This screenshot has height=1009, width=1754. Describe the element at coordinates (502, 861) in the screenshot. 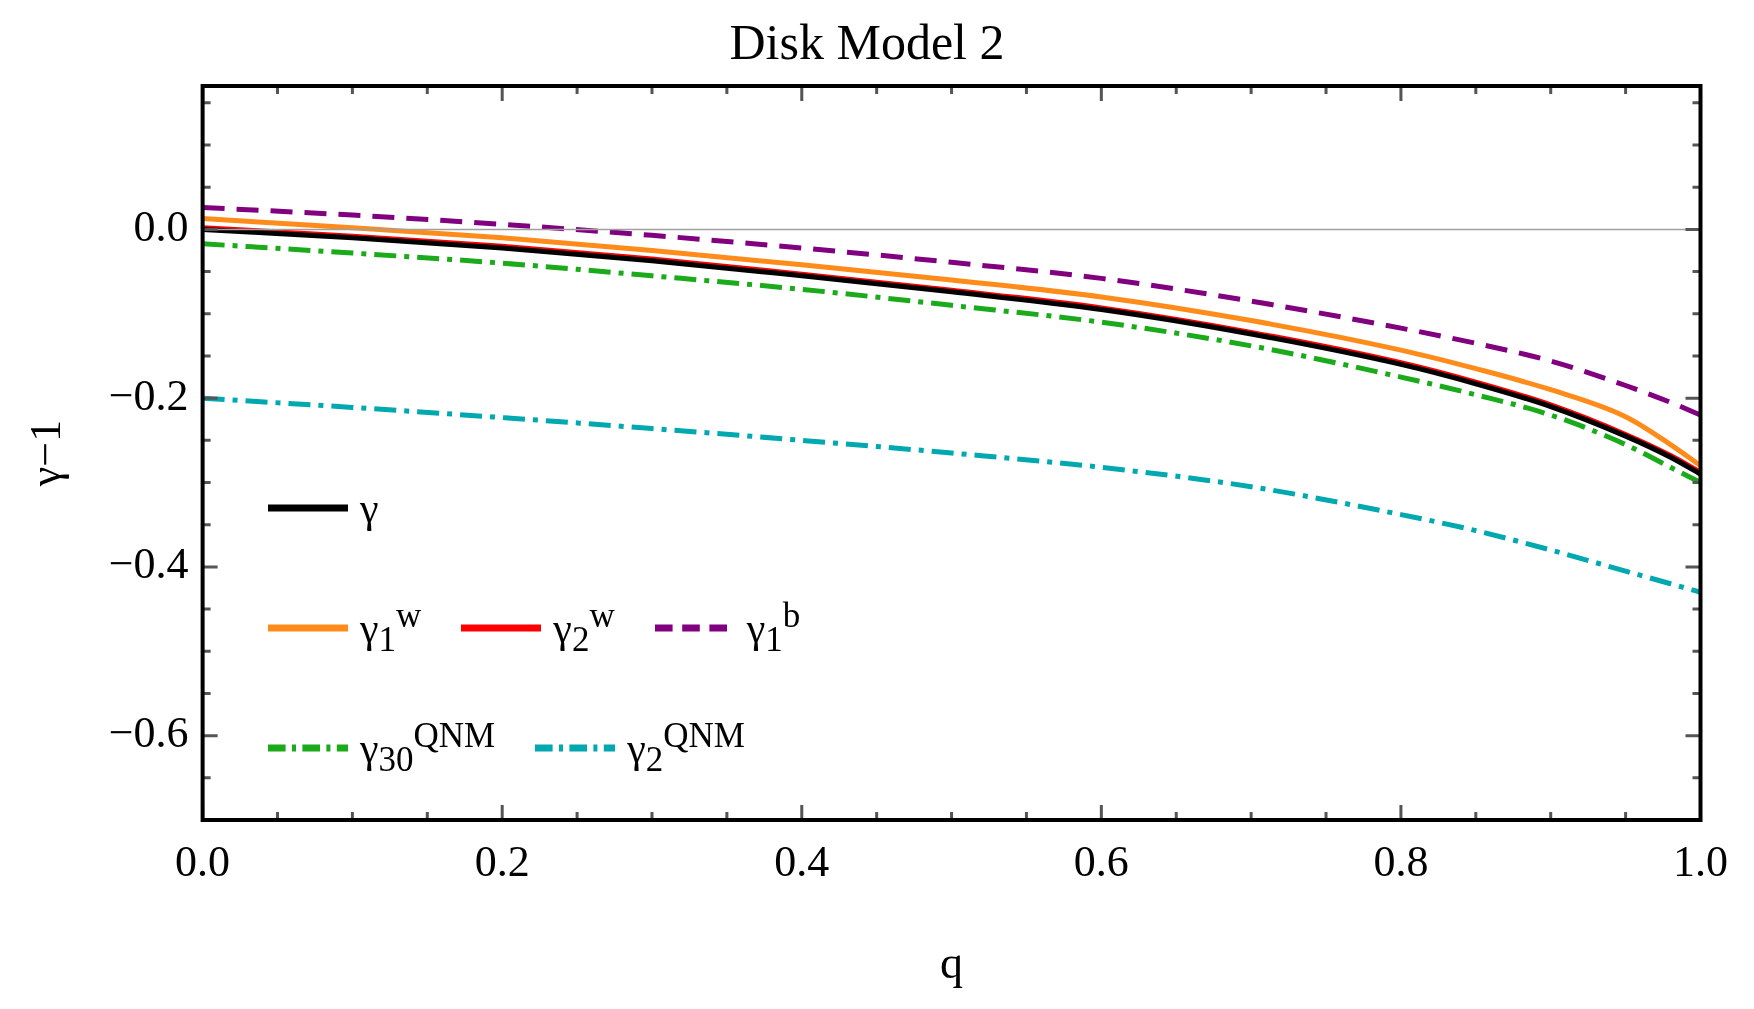

I see `x-tick-label: 0.2` at that location.